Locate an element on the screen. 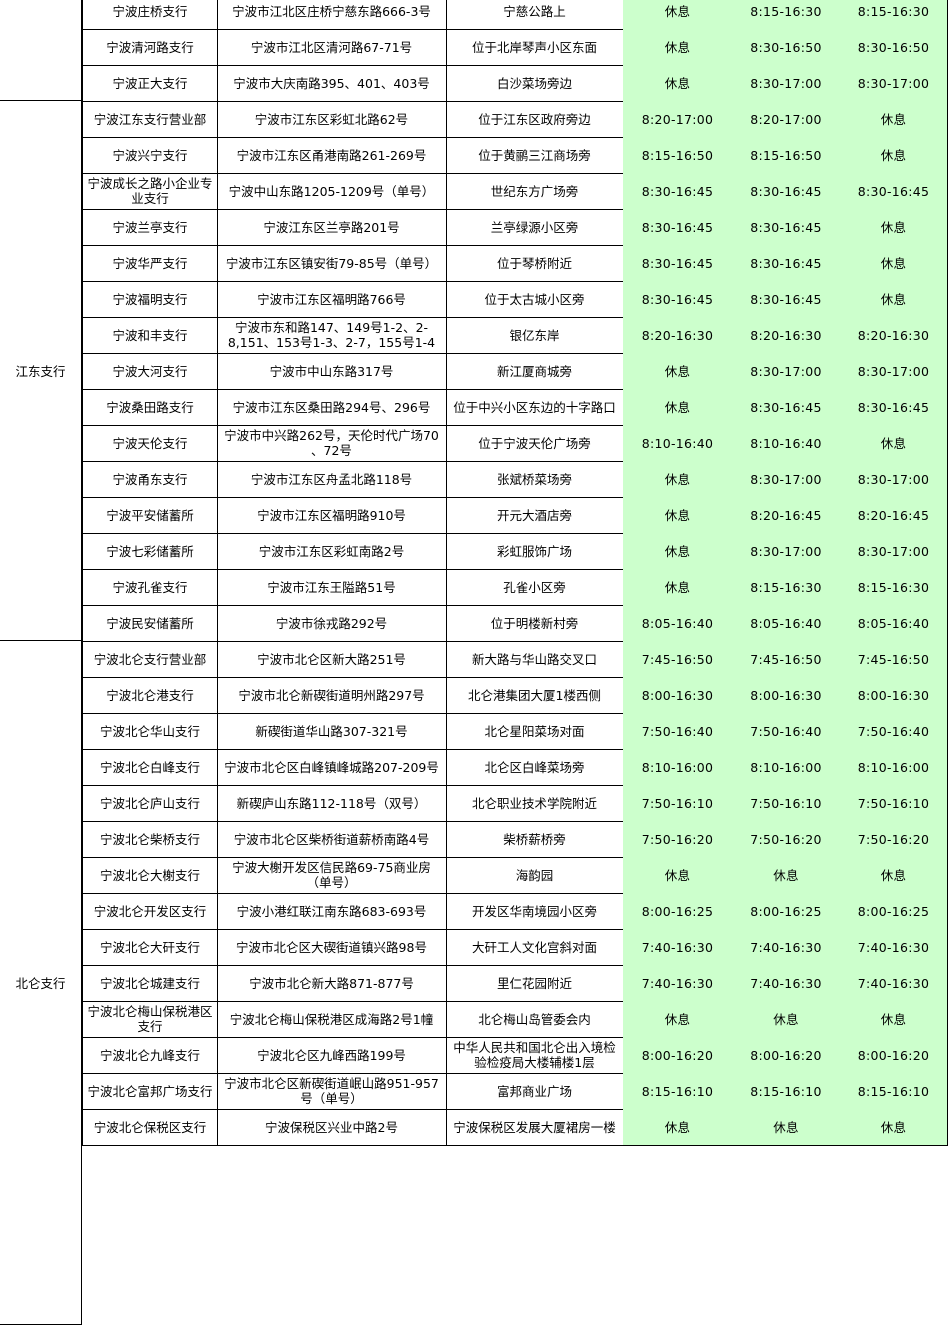 This screenshot has height=1325, width=948. hours-sunday-cell: 8:20-16:45 is located at coordinates (894, 515).